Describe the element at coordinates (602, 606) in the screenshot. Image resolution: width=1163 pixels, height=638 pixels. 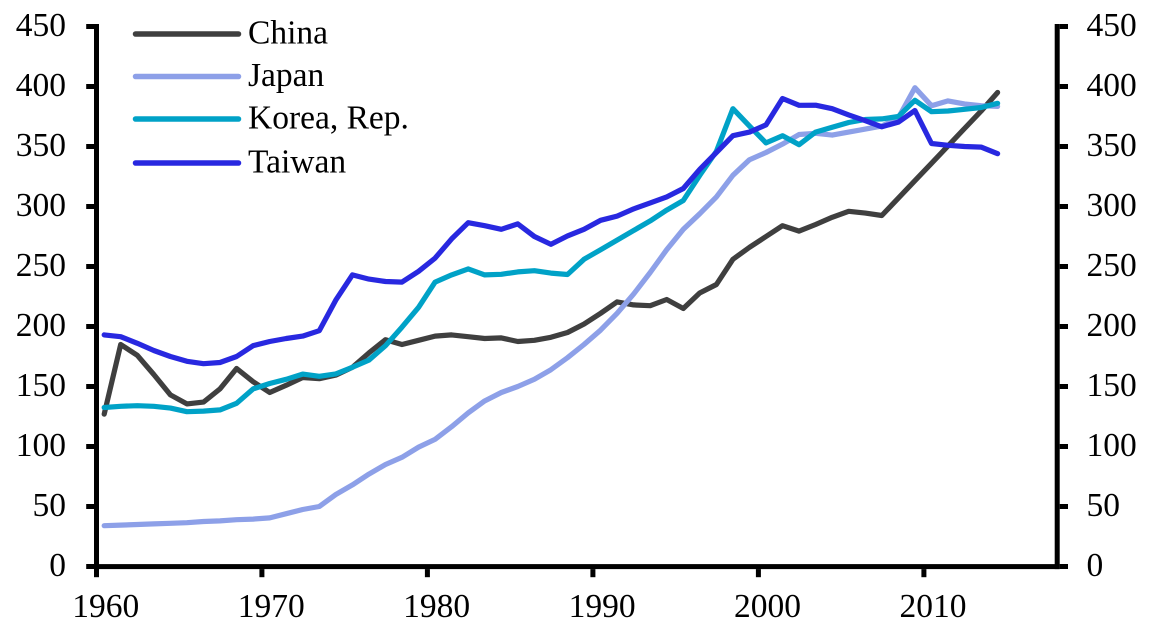
I see `svg-text: 1990` at that location.